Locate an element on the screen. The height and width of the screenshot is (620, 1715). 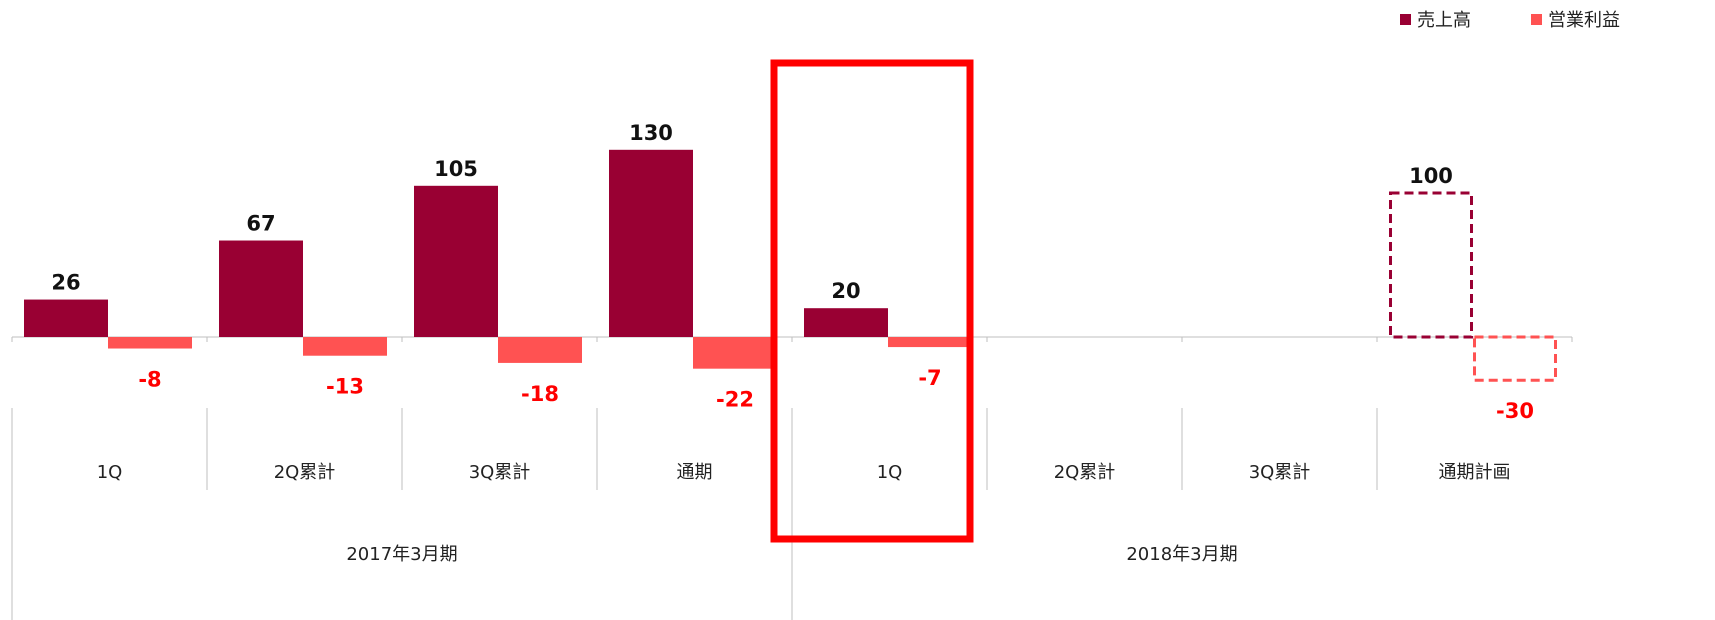
sales-value-label: 20 is located at coordinates (845, 291).